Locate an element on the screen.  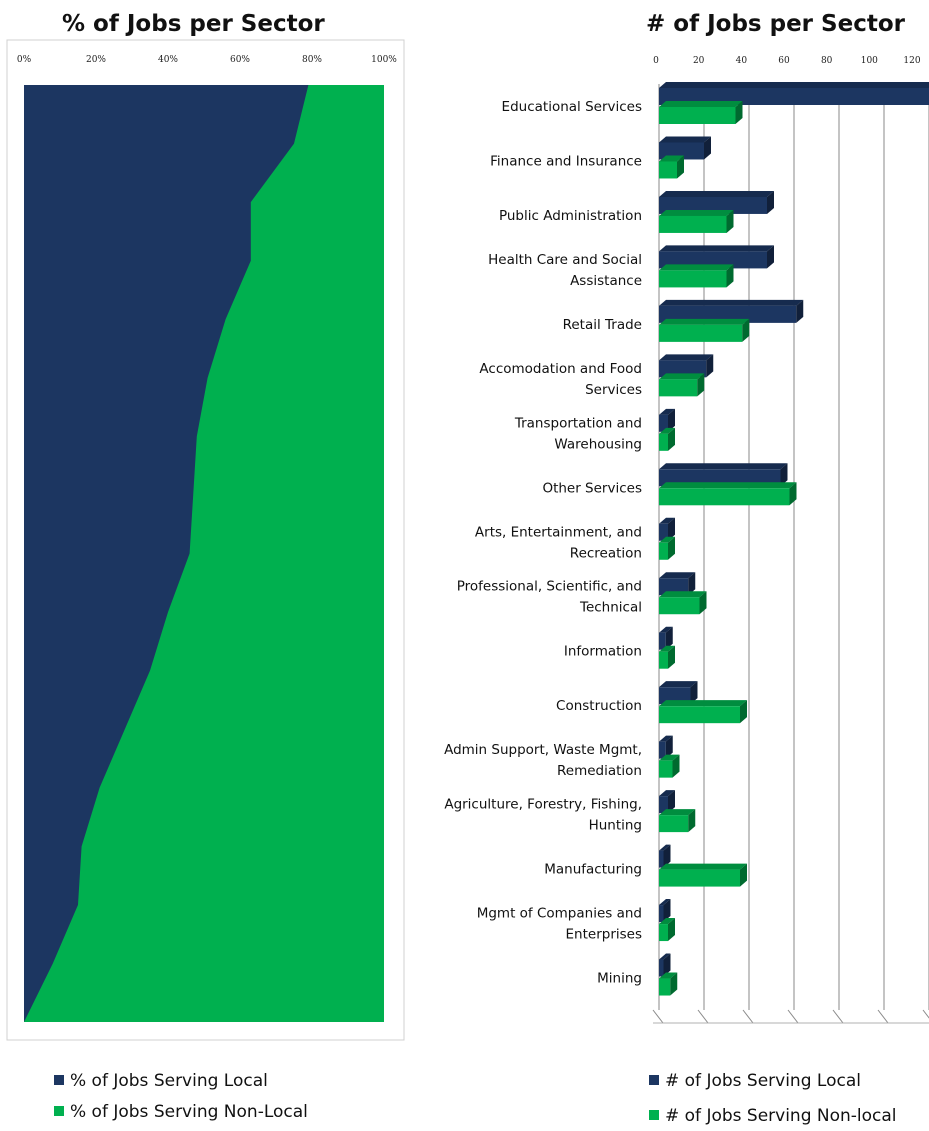
category-label: Hunting is located at coordinates (615, 826).